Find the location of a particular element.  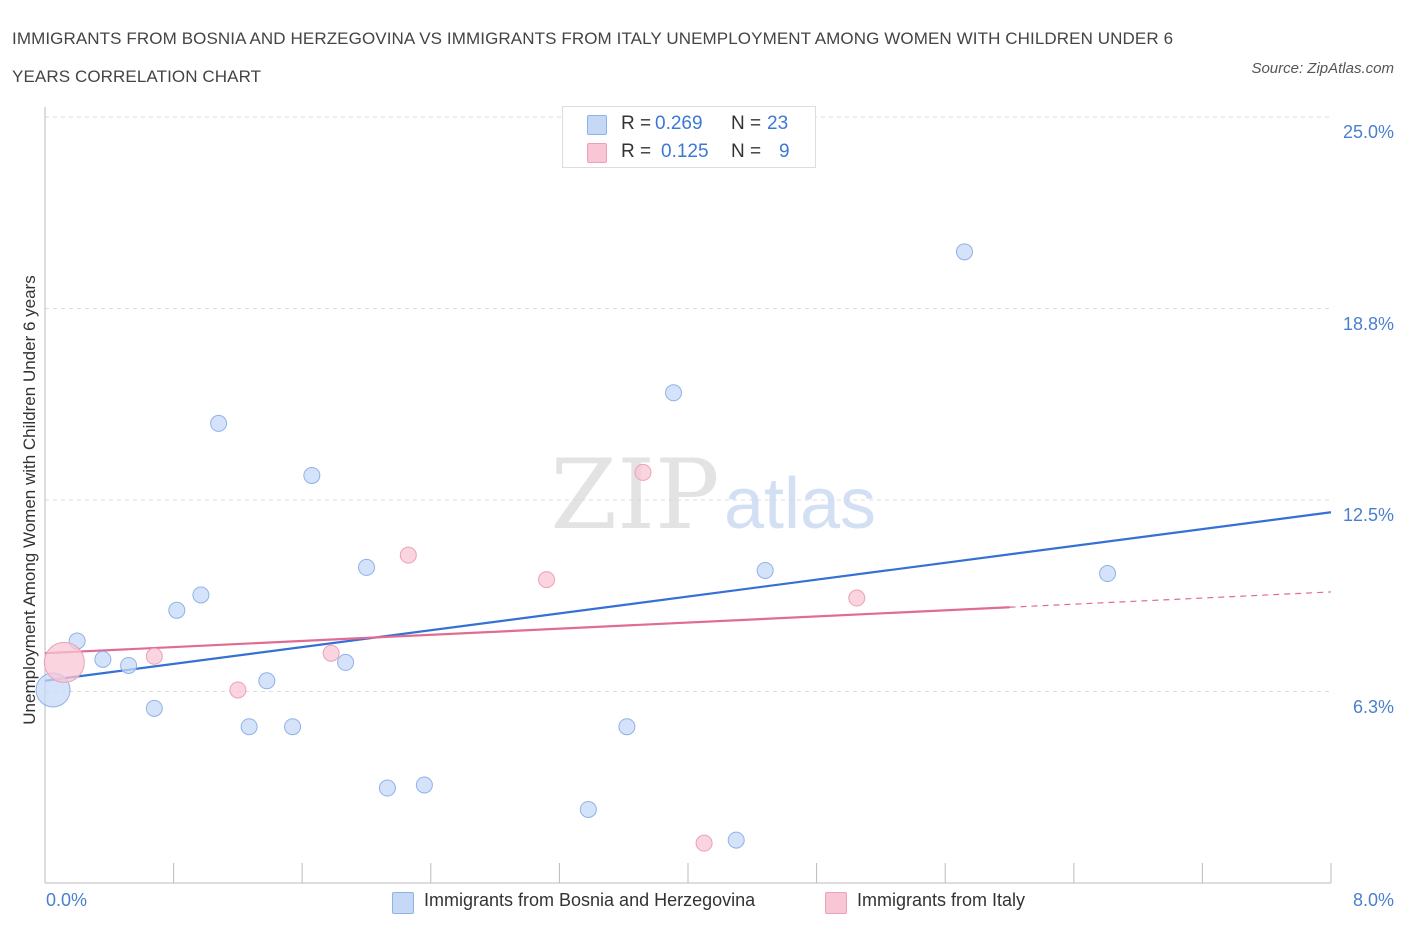

y-tick-label: 12.5% is located at coordinates (1368, 515).